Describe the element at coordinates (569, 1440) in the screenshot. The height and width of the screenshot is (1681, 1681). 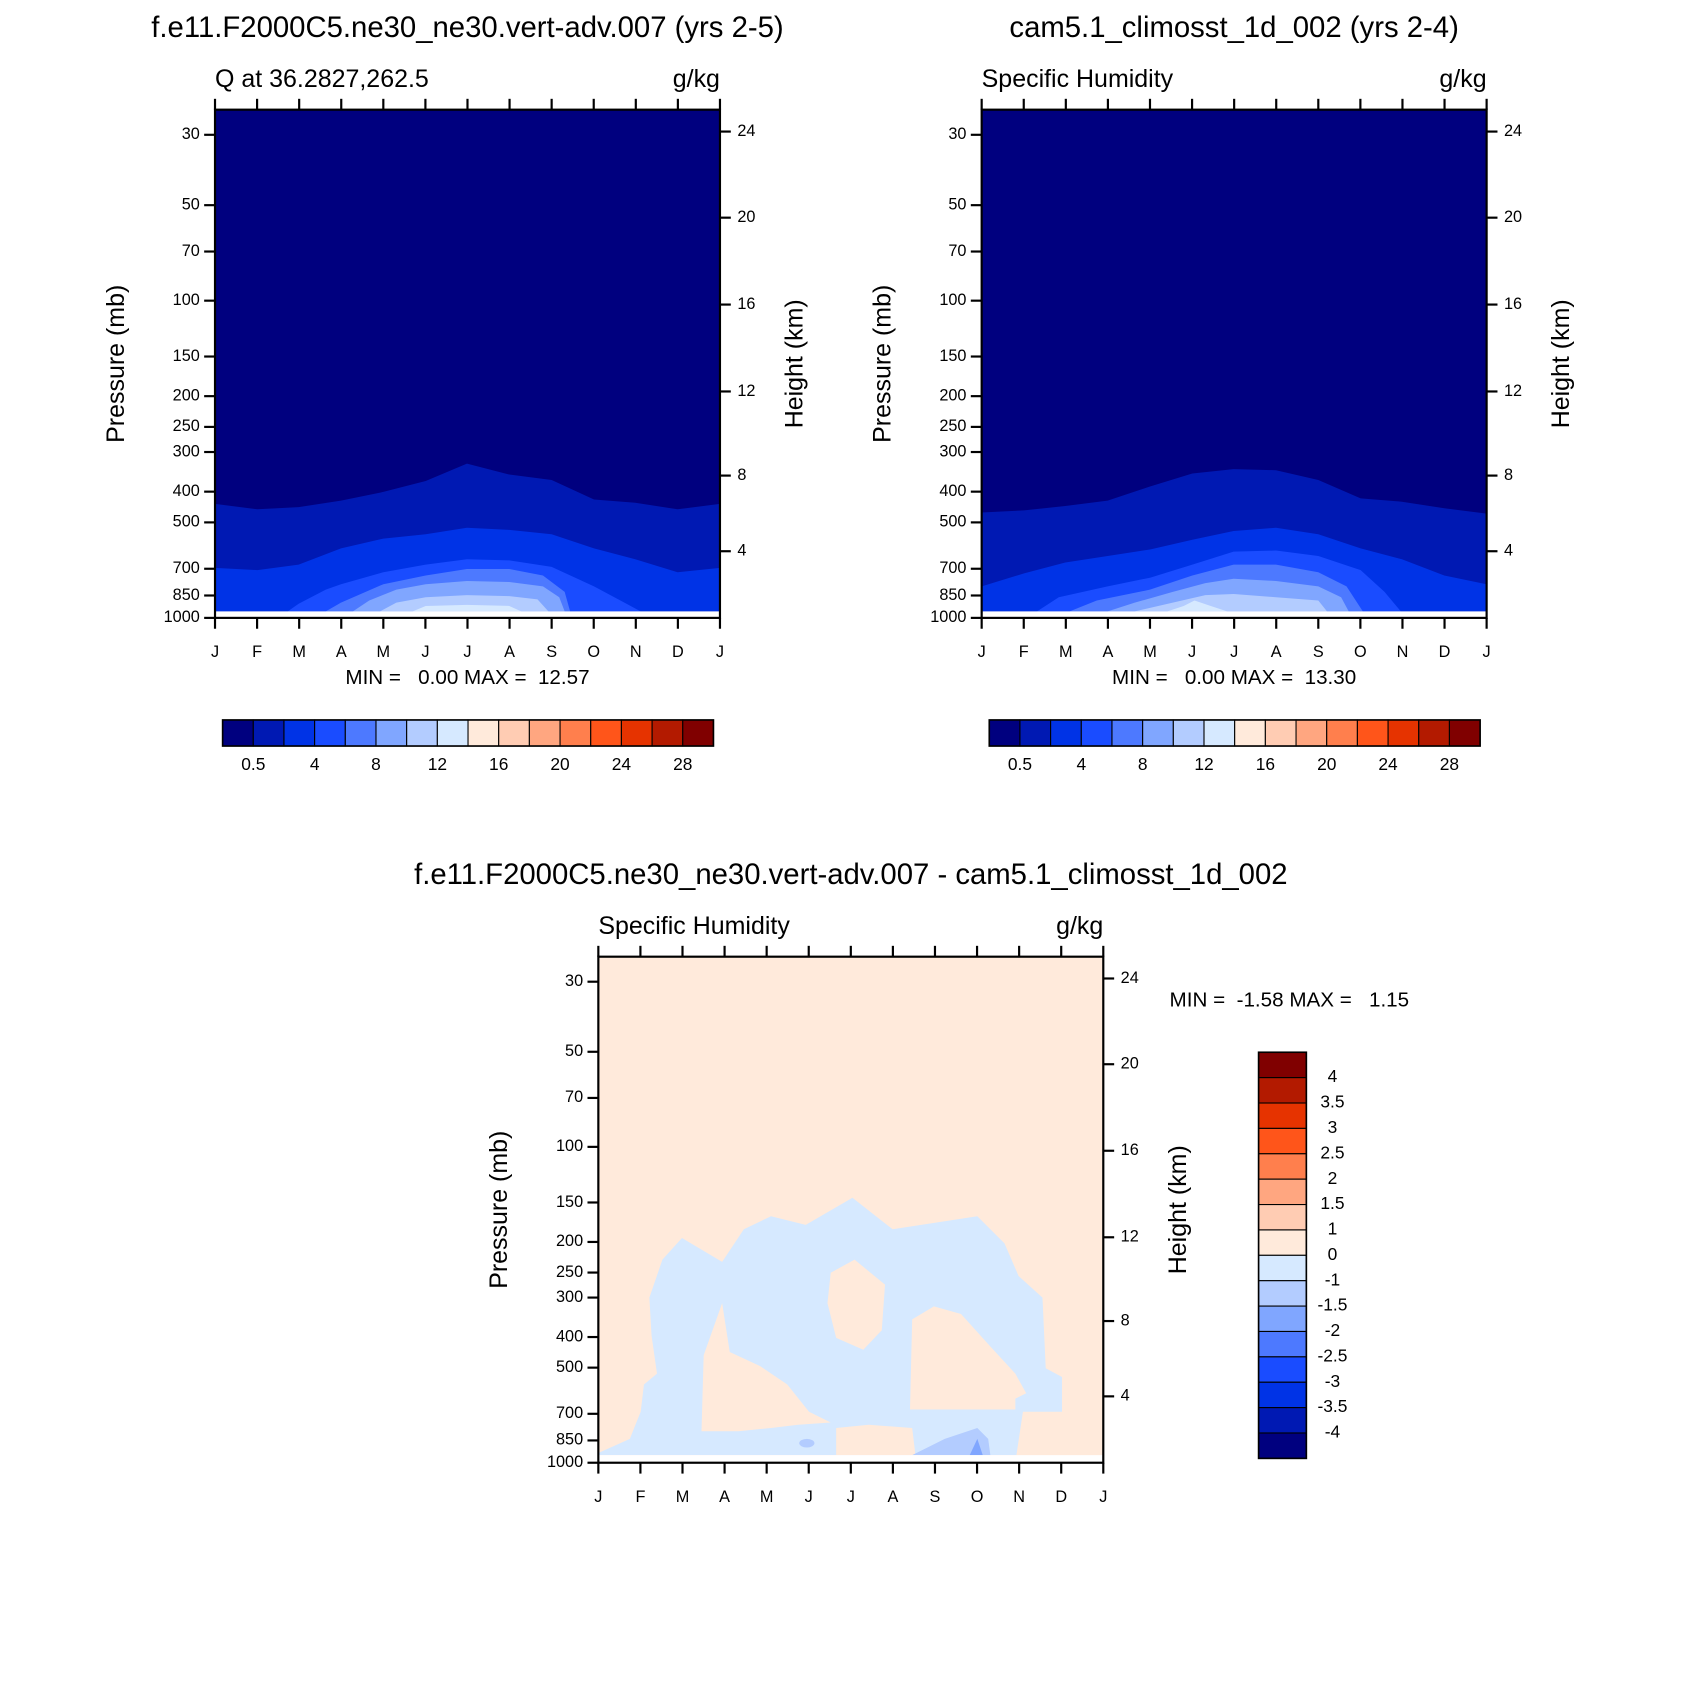
I see `y-tick-label: 850` at that location.